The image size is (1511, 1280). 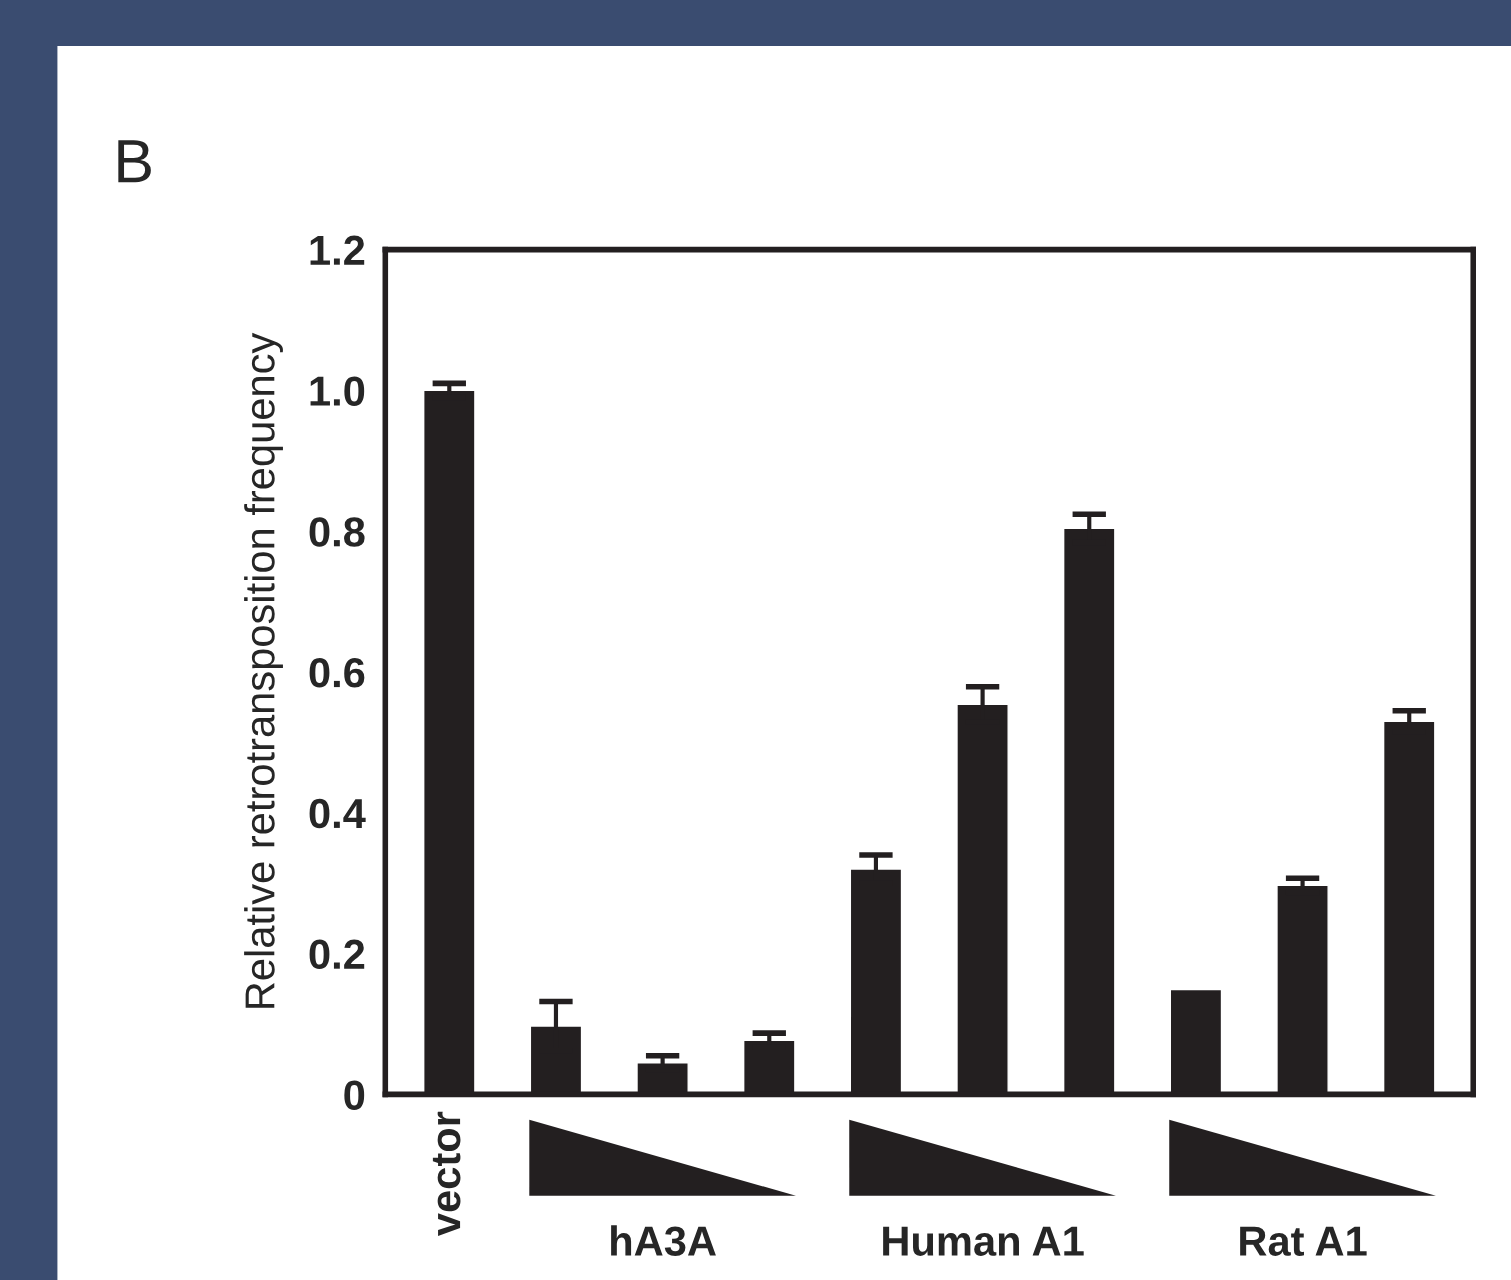 I want to click on y-tick-label: 0.4, so click(x=337, y=813).